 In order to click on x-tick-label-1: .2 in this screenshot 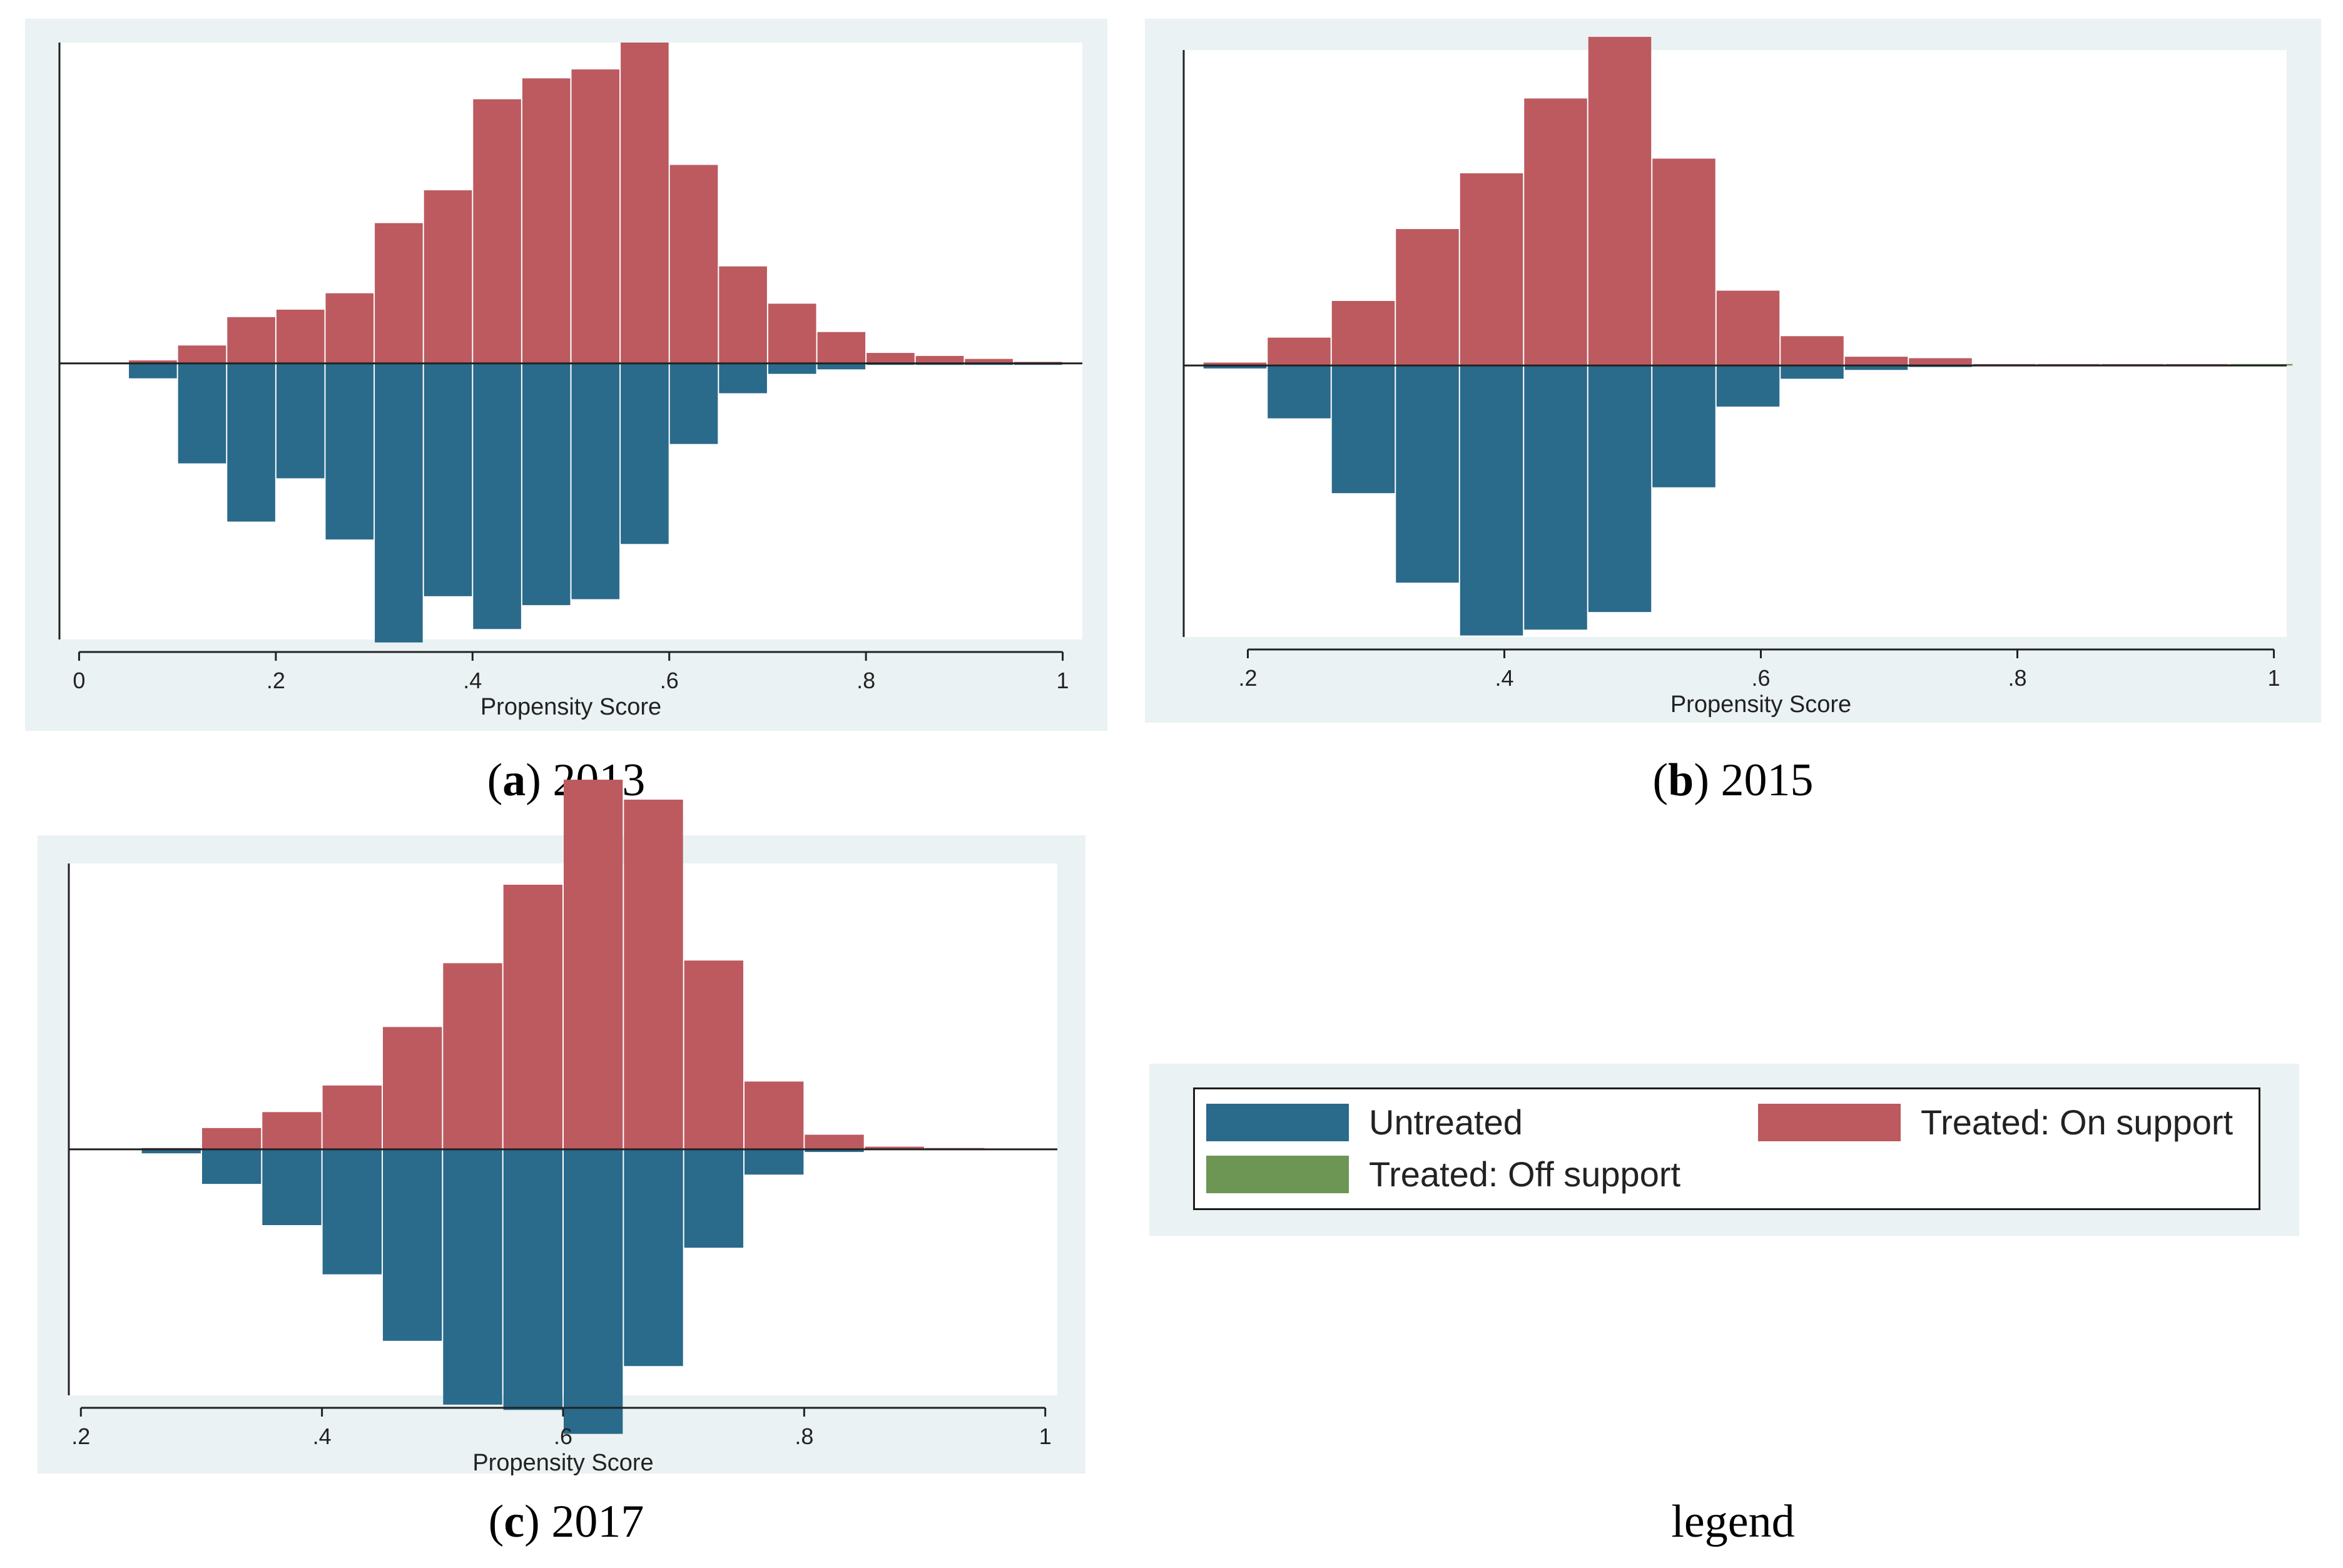, I will do `click(276, 681)`.